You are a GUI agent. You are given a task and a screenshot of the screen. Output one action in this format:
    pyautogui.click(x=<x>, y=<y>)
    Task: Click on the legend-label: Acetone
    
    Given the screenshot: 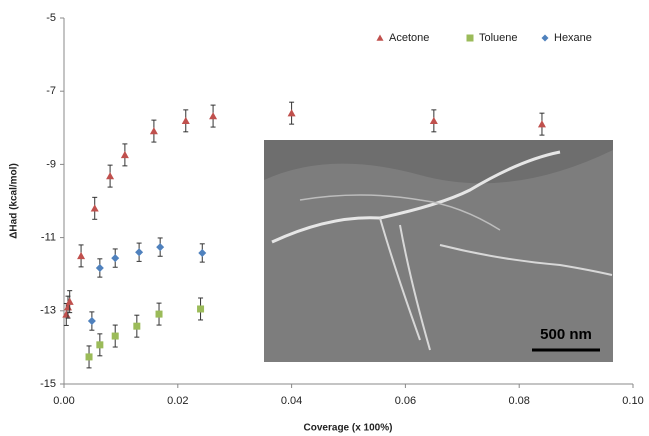 What is the action you would take?
    pyautogui.click(x=409, y=38)
    